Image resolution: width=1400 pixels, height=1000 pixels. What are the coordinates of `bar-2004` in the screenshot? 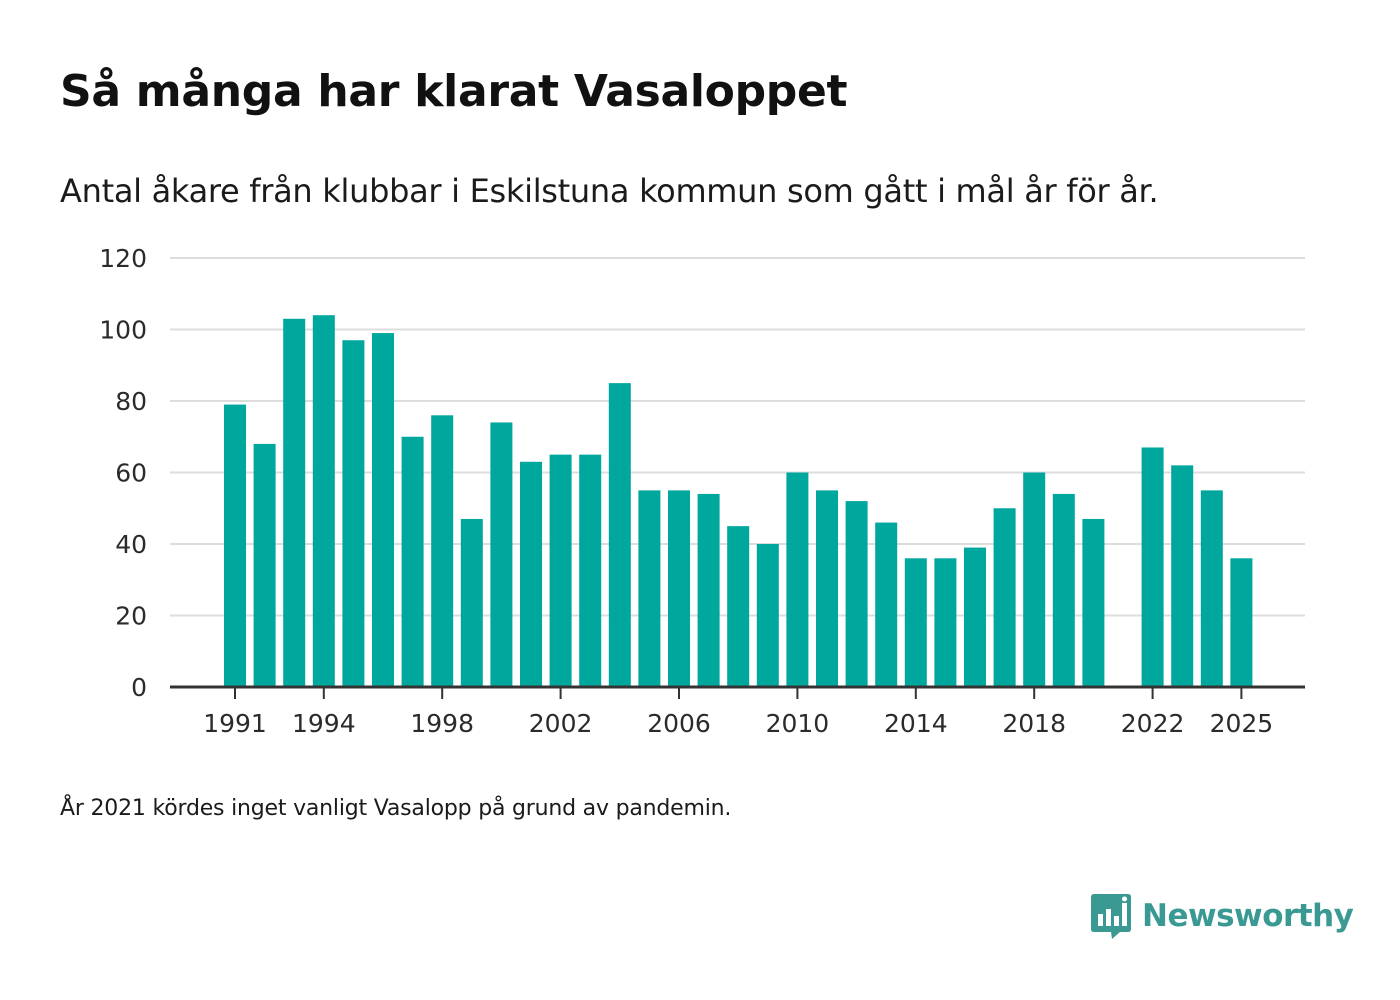 It's located at (619, 535).